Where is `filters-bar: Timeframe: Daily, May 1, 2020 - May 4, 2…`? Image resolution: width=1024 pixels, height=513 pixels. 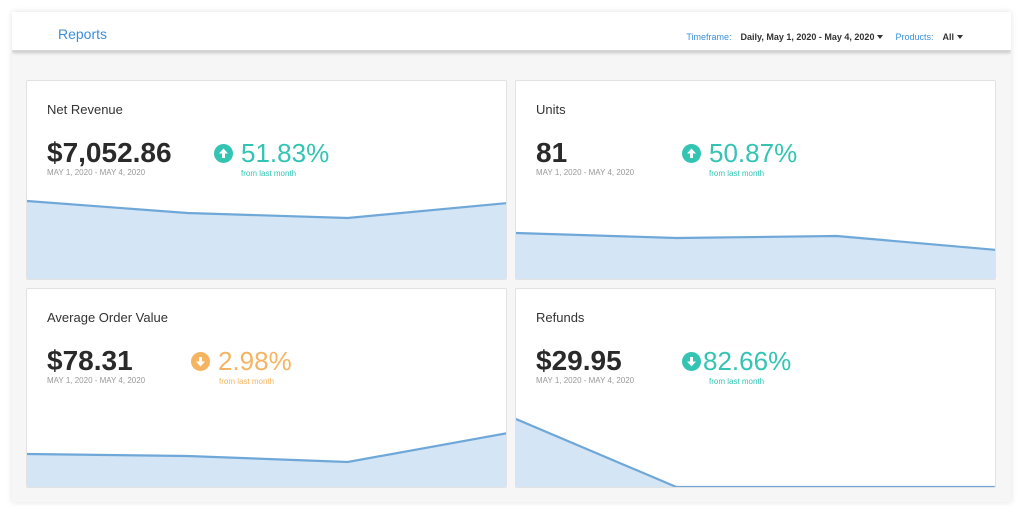
filters-bar: Timeframe: Daily, May 1, 2020 - May 4, 2… is located at coordinates (824, 37).